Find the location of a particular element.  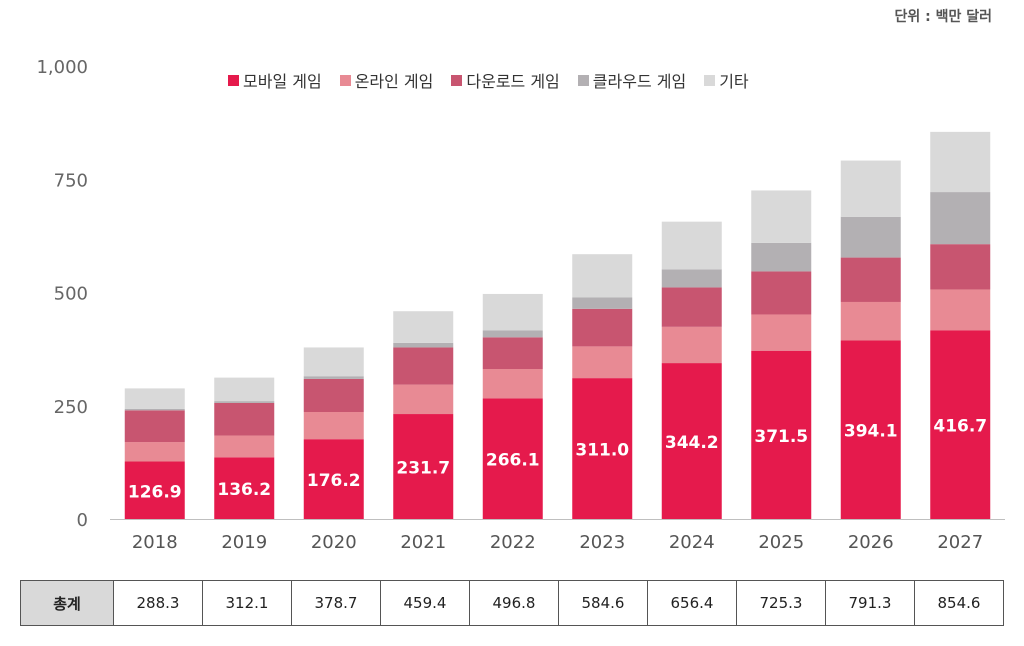

total-cell: 496.8 is located at coordinates (514, 603).